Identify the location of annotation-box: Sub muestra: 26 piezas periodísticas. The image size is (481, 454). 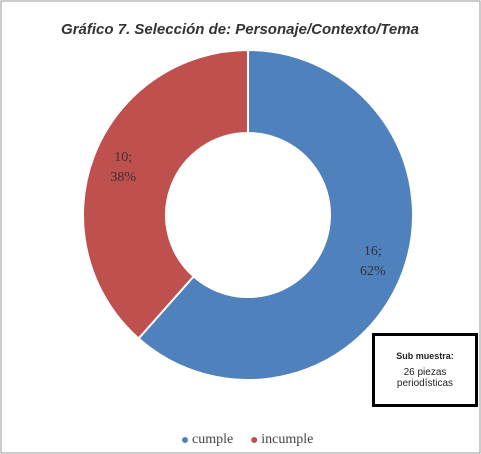
(425, 370).